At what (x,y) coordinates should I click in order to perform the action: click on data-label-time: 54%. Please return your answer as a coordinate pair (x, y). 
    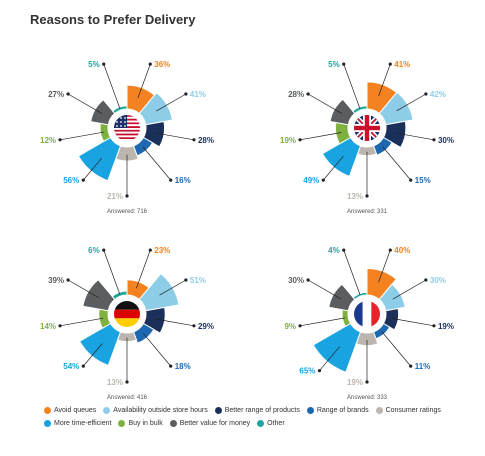
    Looking at the image, I should click on (71, 366).